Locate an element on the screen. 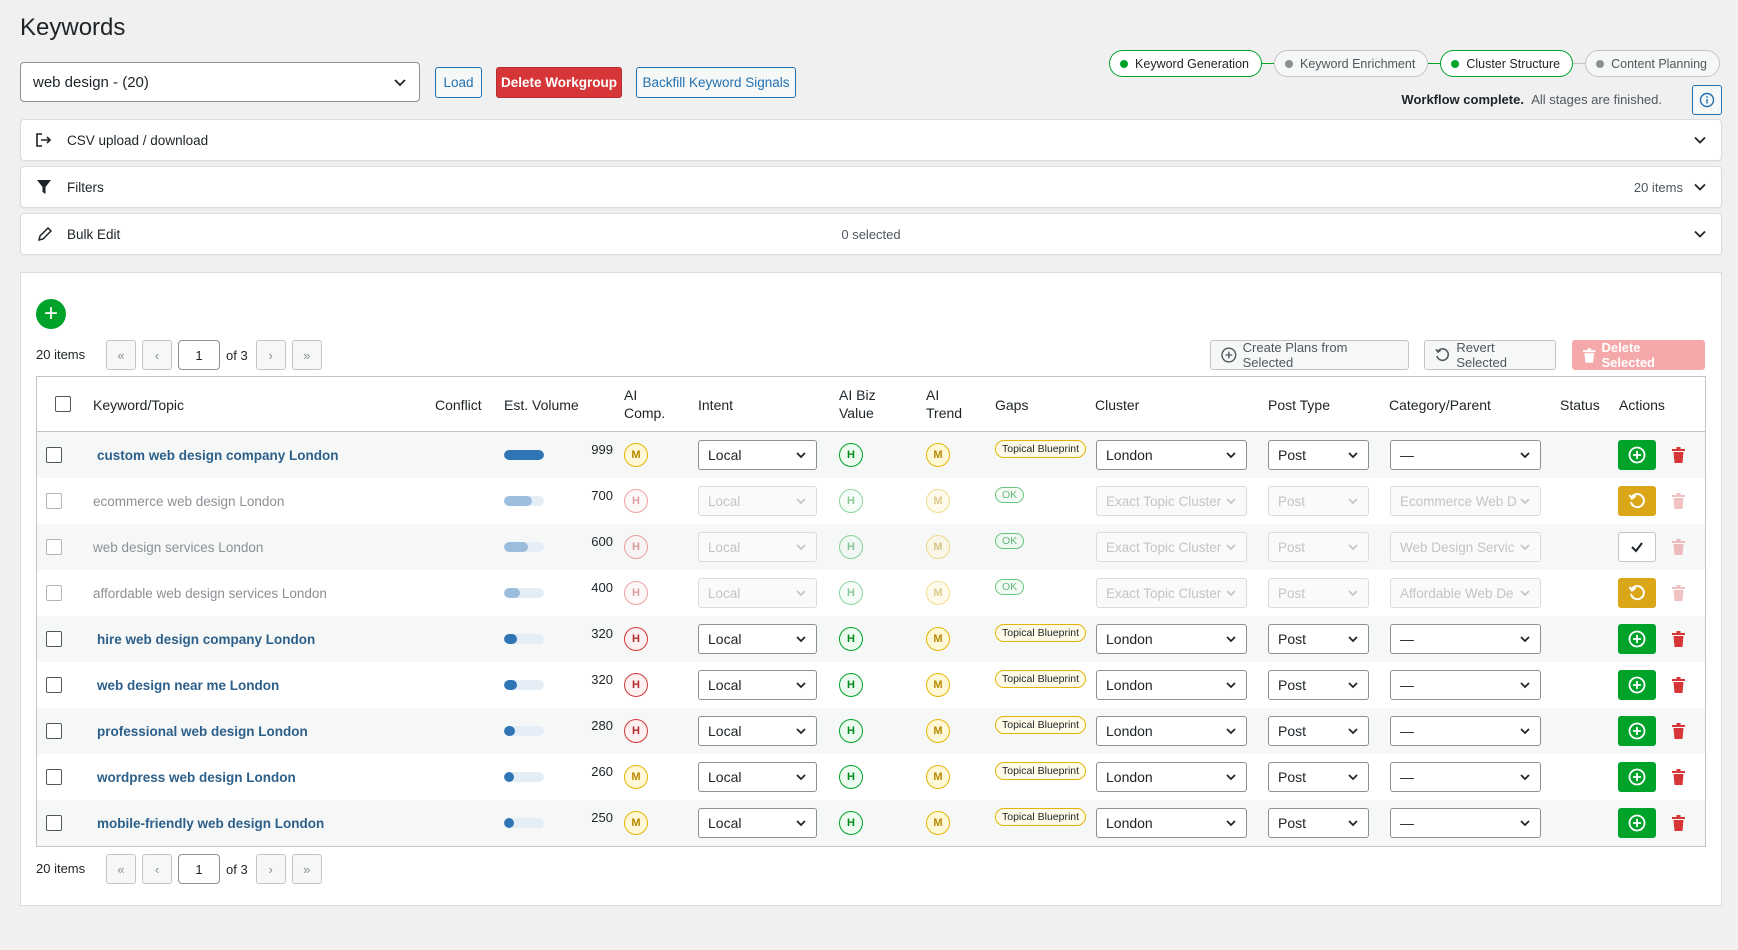  col-volume: Est. Volume is located at coordinates (541, 405).